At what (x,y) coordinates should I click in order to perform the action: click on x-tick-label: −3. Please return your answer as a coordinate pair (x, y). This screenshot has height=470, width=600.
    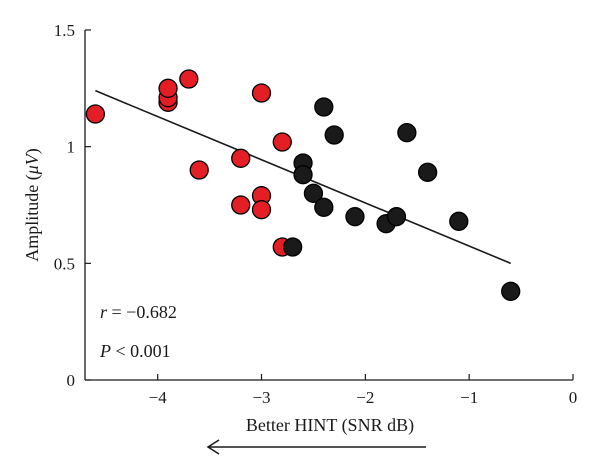
    Looking at the image, I should click on (261, 397).